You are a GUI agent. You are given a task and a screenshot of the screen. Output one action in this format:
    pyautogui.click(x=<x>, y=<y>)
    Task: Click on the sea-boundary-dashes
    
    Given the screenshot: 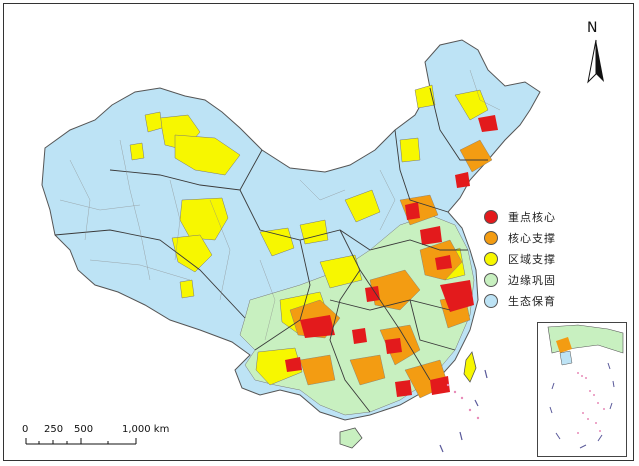 What is the action you would take?
    pyautogui.click(x=463, y=411)
    